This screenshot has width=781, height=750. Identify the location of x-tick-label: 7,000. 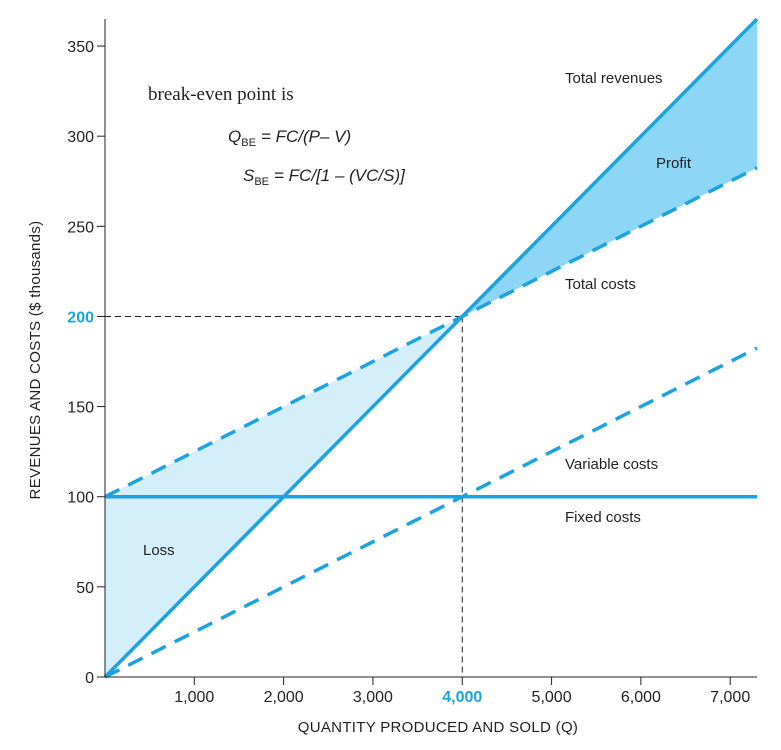
(730, 697).